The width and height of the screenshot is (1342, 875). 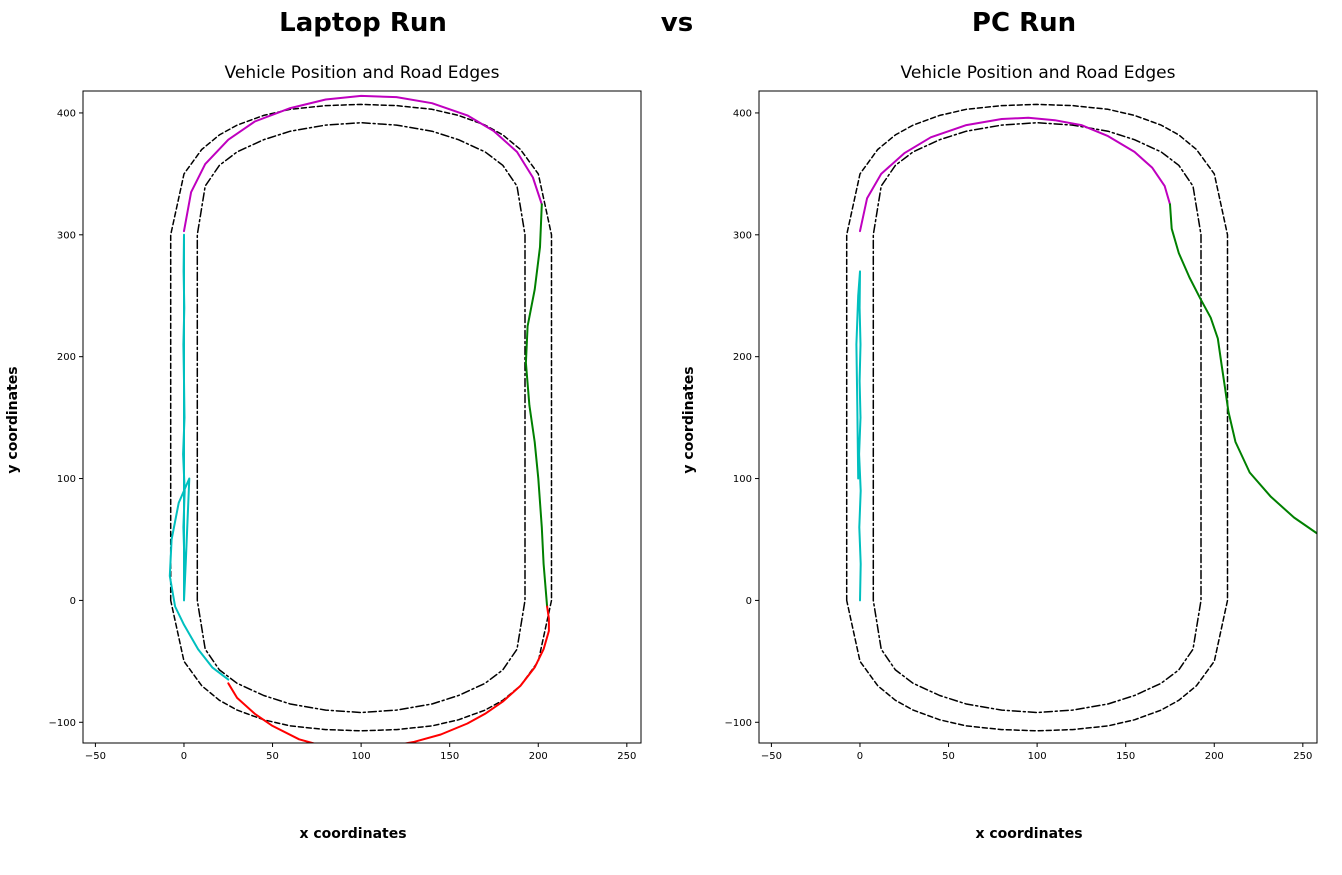 What do you see at coordinates (66, 113) in the screenshot?
I see `y-tick-label: 400` at bounding box center [66, 113].